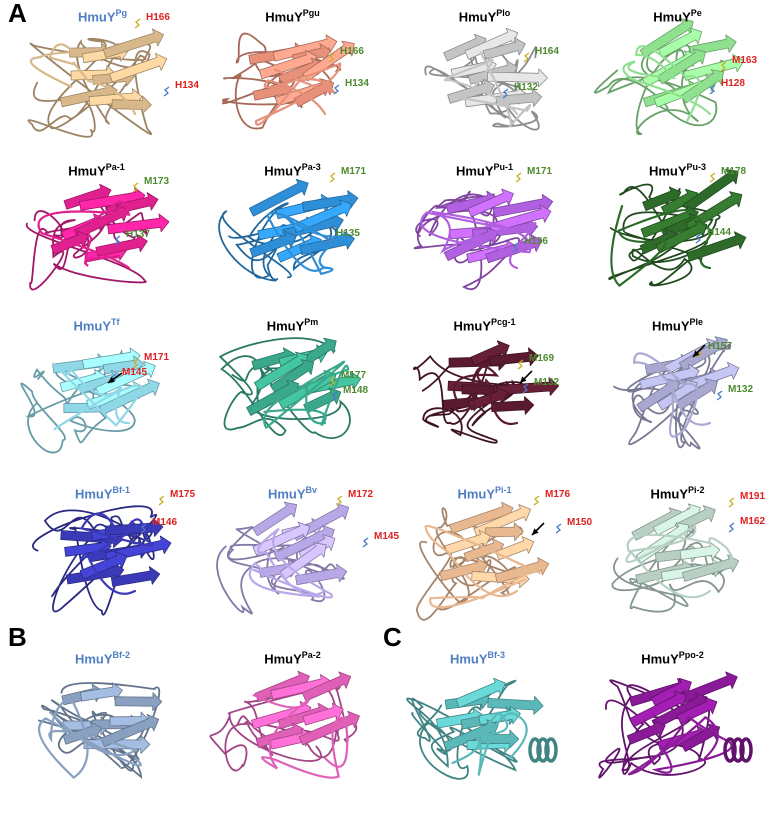  Describe the element at coordinates (503, 490) in the screenshot. I see `structure-title-superscript: Pi-1` at that location.